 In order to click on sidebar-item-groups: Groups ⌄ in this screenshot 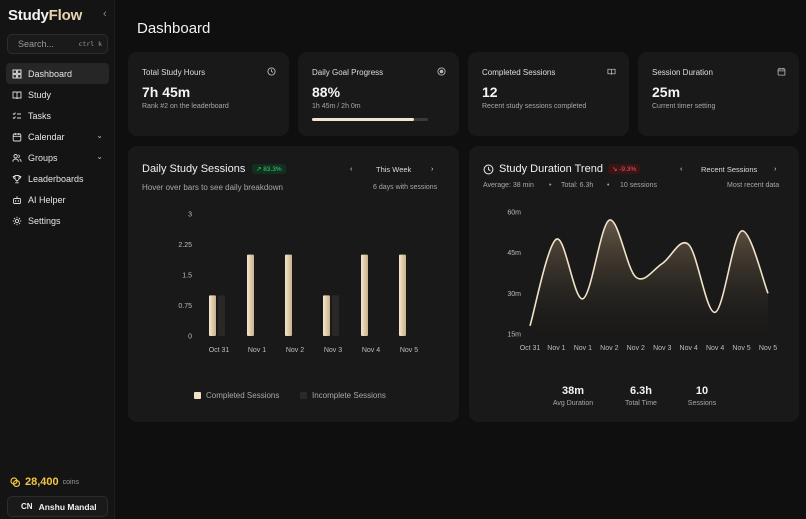, I will do `click(57, 157)`.